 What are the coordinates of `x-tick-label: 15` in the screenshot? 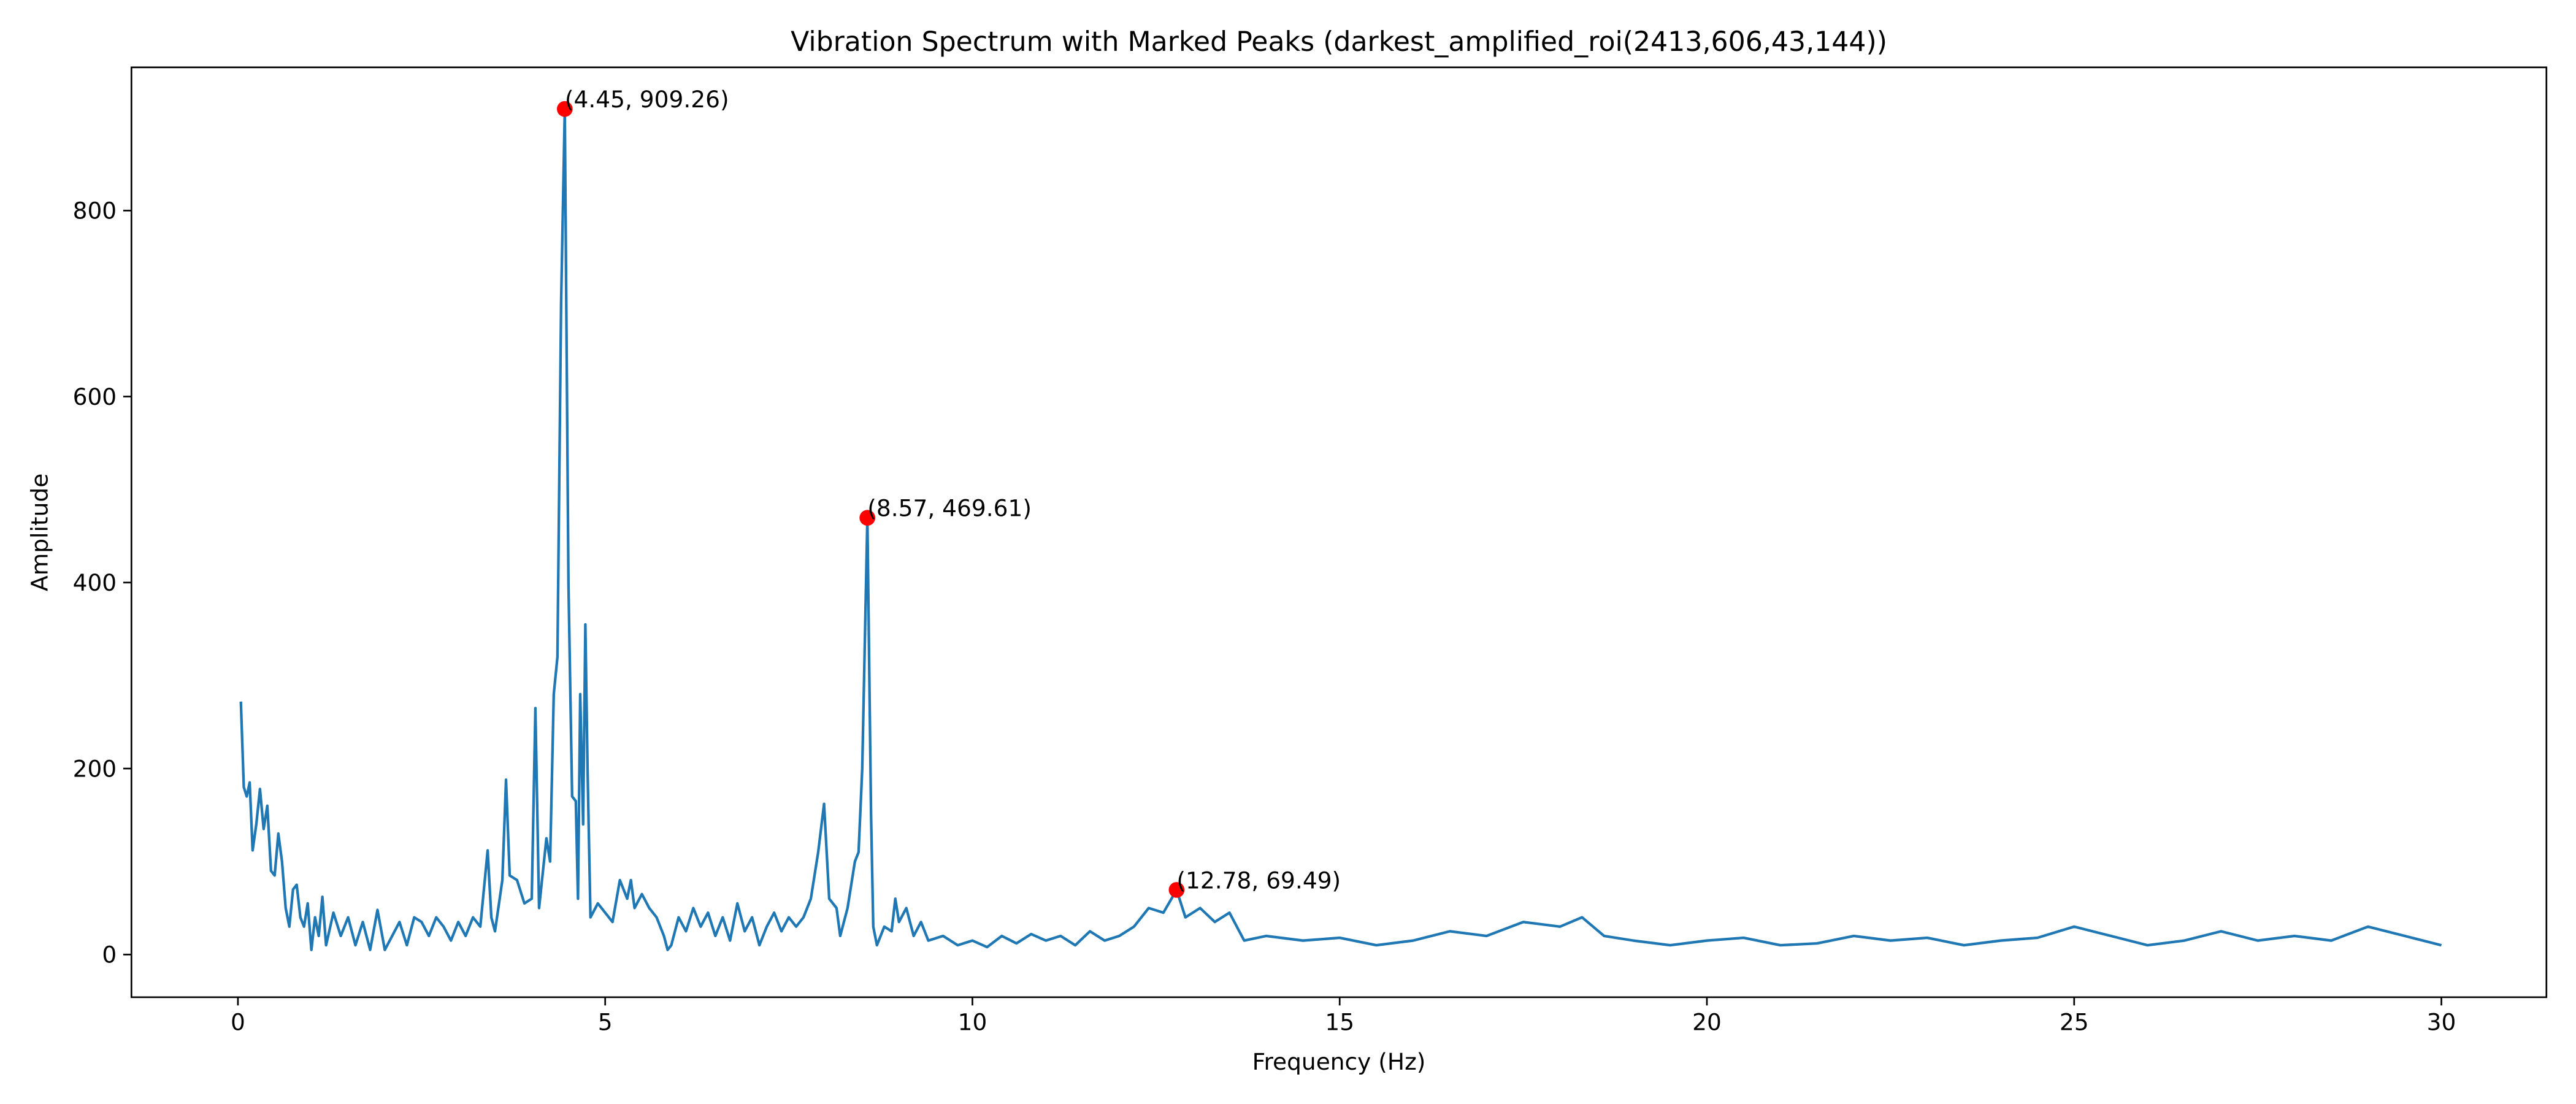 It's located at (1339, 1021).